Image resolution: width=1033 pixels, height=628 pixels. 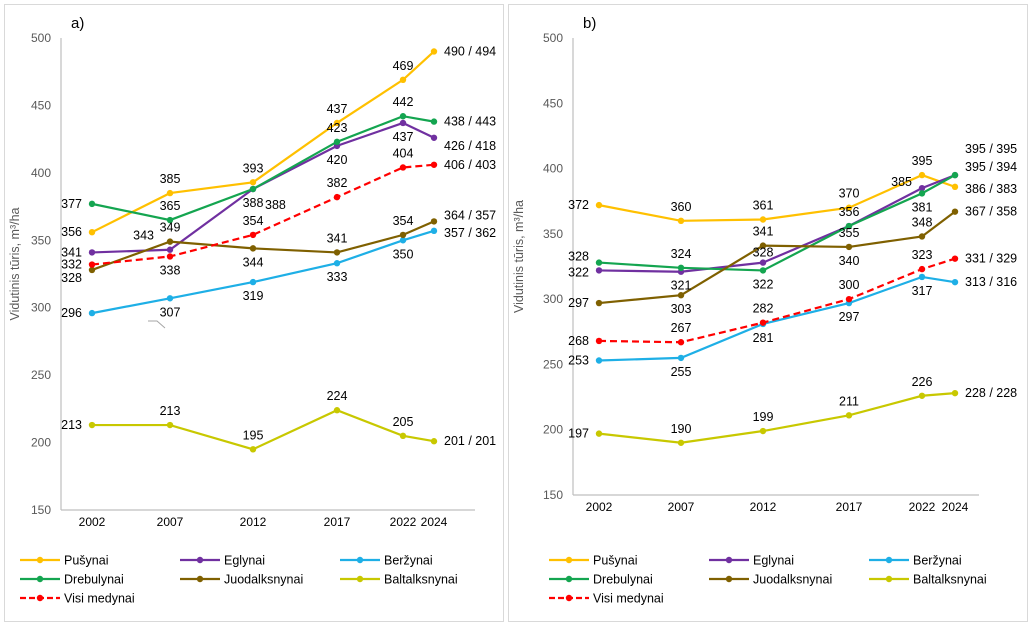 I want to click on data-label: 437, so click(x=403, y=137).